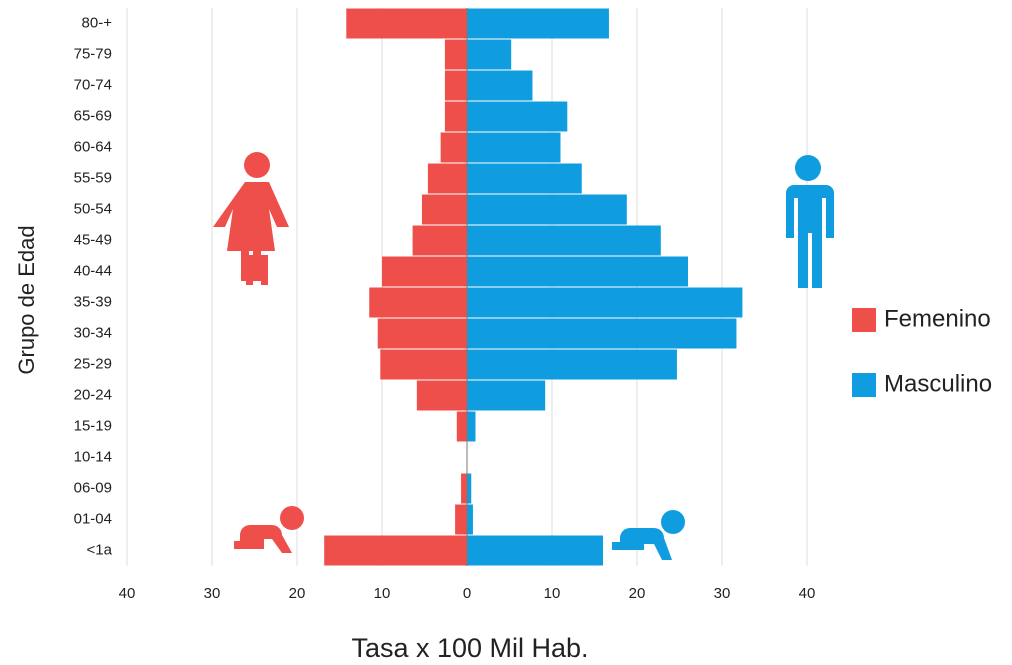  I want to click on y-tick-label: 35-39, so click(93, 301).